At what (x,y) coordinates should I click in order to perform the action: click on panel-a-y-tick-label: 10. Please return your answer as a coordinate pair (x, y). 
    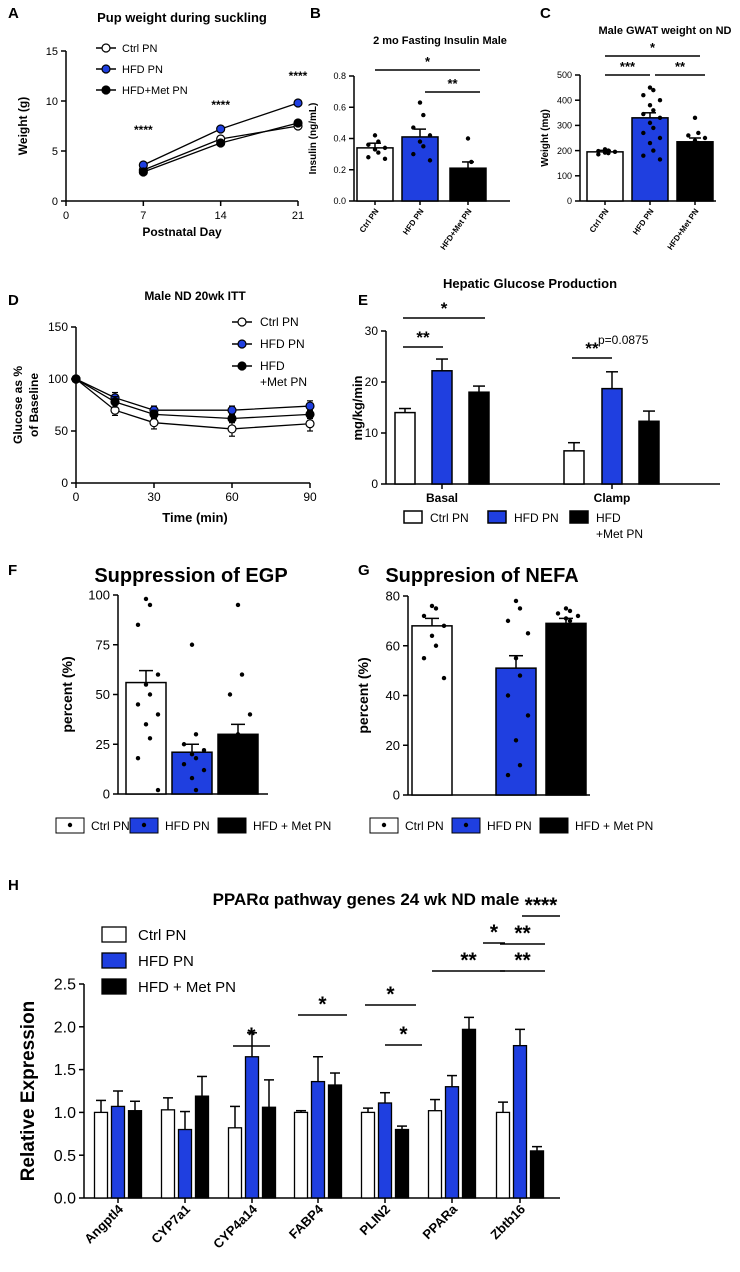
    Looking at the image, I should click on (52, 102).